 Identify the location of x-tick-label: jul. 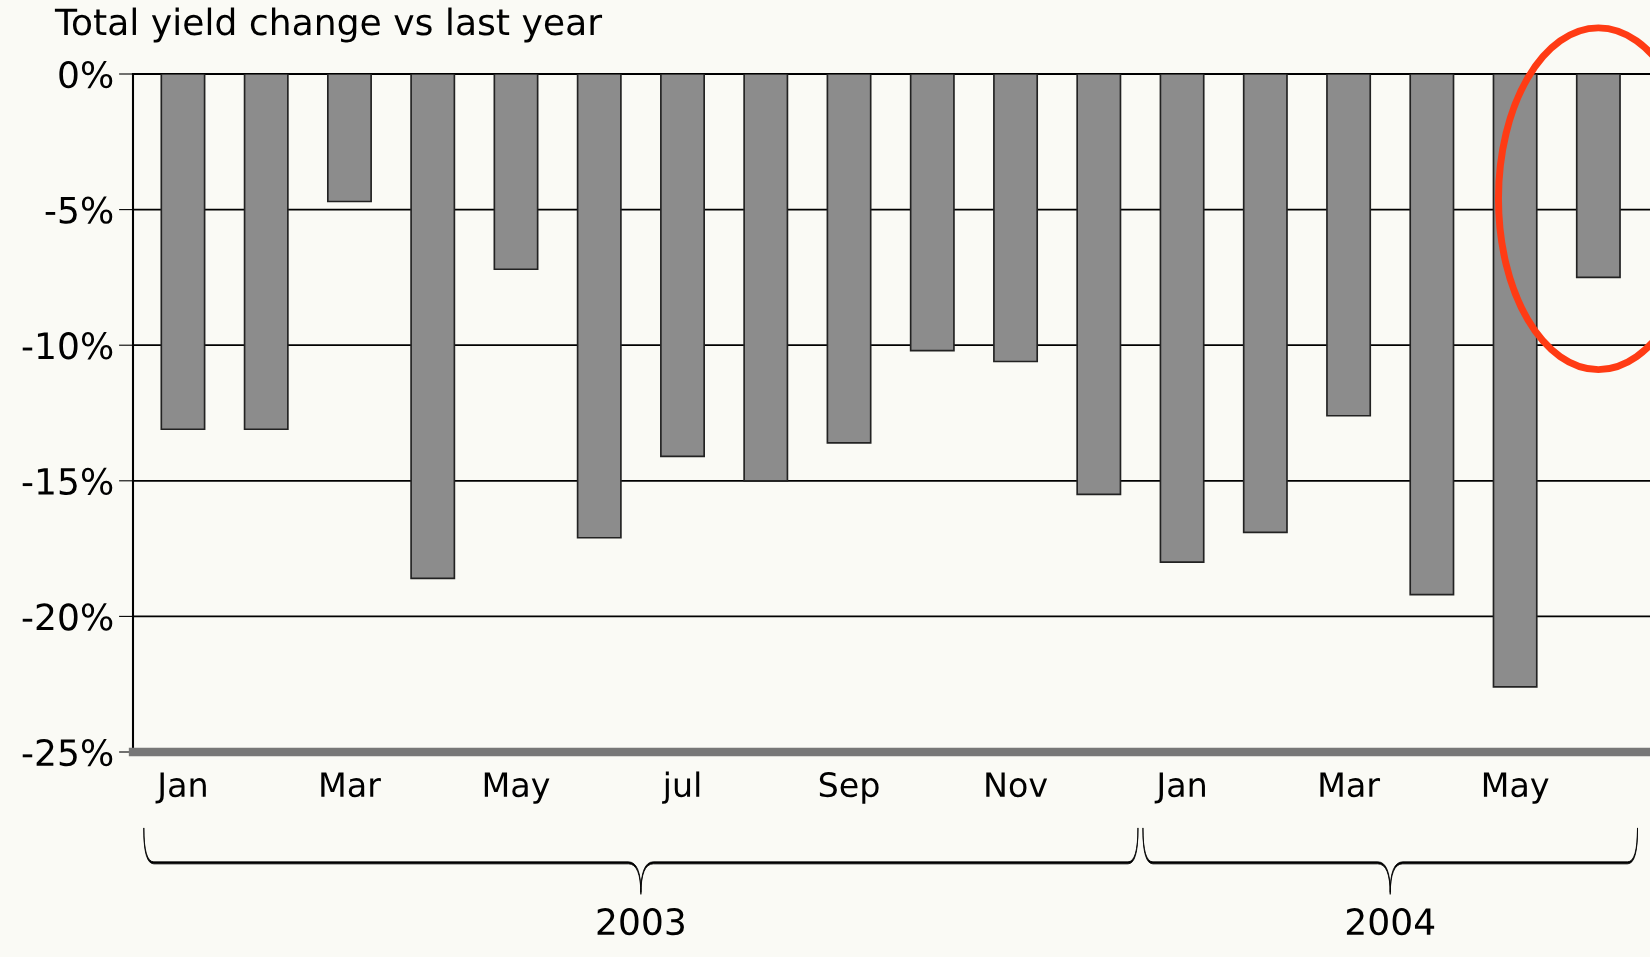
(681, 787).